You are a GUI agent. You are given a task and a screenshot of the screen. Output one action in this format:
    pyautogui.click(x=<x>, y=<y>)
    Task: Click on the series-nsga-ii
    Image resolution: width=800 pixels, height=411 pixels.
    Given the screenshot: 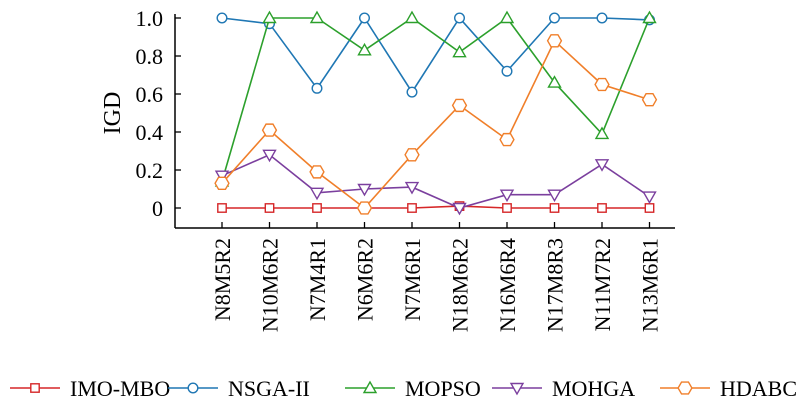 What is the action you would take?
    pyautogui.click(x=436, y=55)
    